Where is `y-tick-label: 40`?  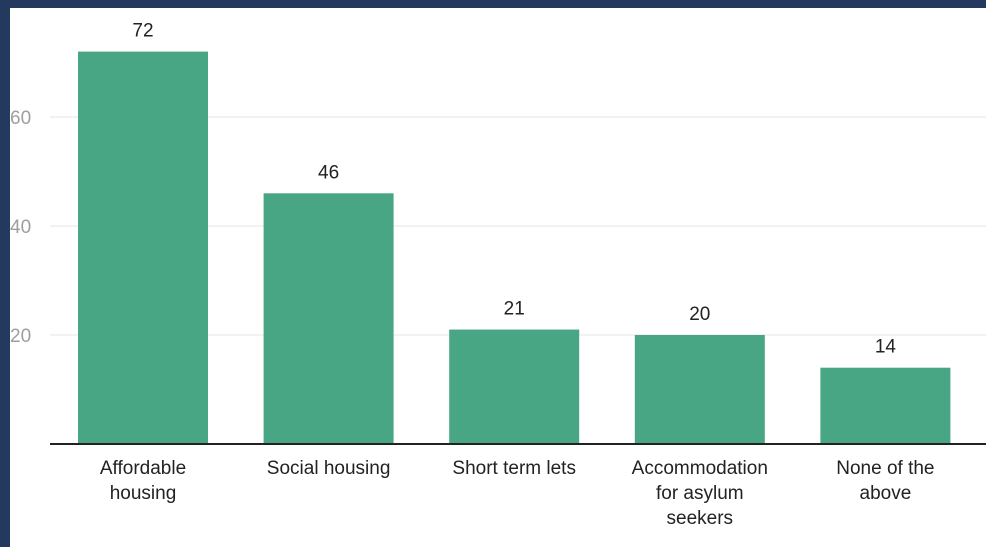
y-tick-label: 40 is located at coordinates (20, 227).